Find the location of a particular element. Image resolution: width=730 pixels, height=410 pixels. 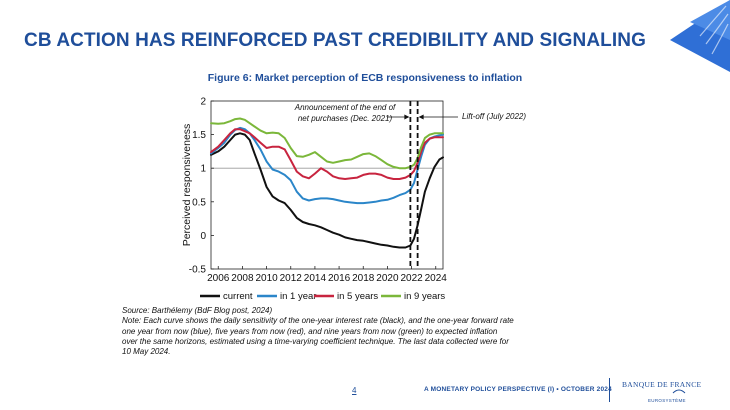

legend-label-in-5-years: in 5 years is located at coordinates (357, 296).